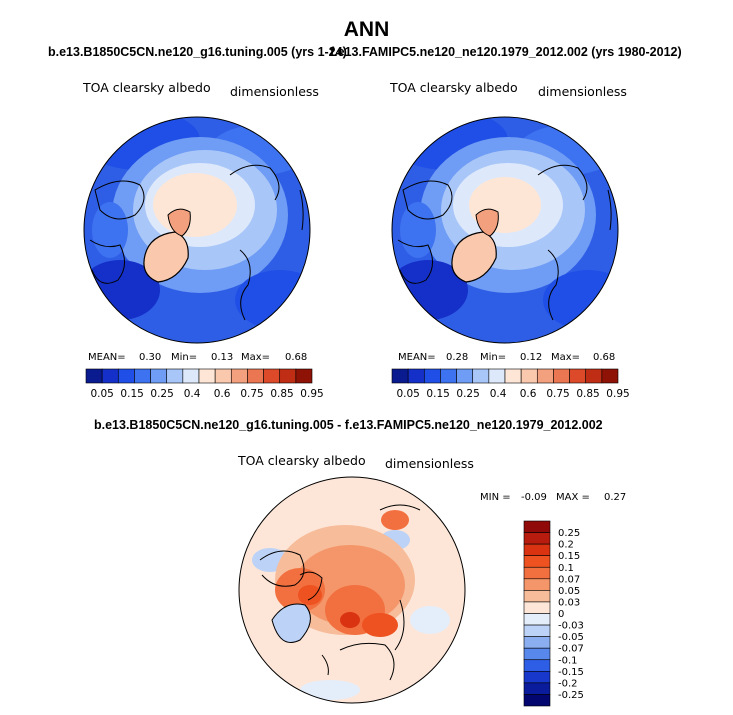 Image resolution: width=733 pixels, height=715 pixels. Describe the element at coordinates (568, 660) in the screenshot. I see `colorbar-tick-label: -0.1` at that location.